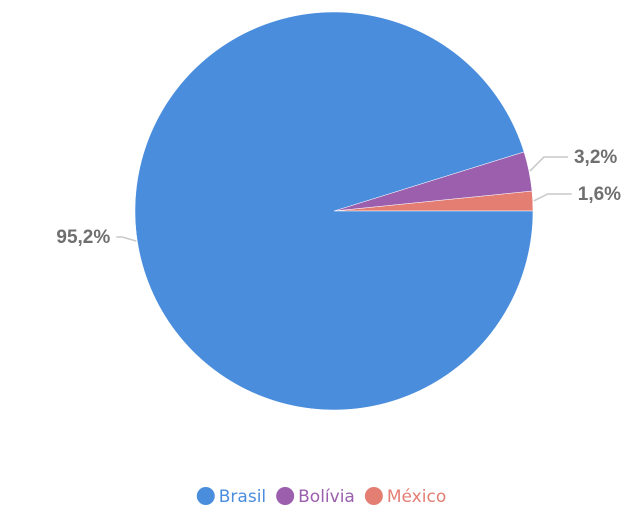 Image resolution: width=643 pixels, height=513 pixels. Describe the element at coordinates (548, 164) in the screenshot. I see `leader-line-bolívia` at that location.